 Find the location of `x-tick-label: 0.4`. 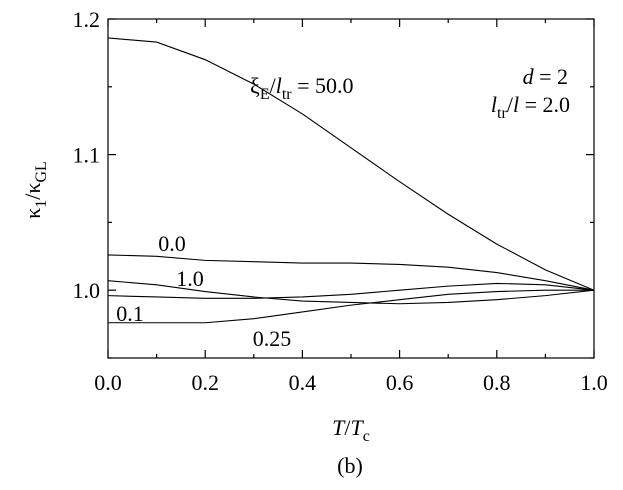

x-tick-label: 0.4 is located at coordinates (303, 382).